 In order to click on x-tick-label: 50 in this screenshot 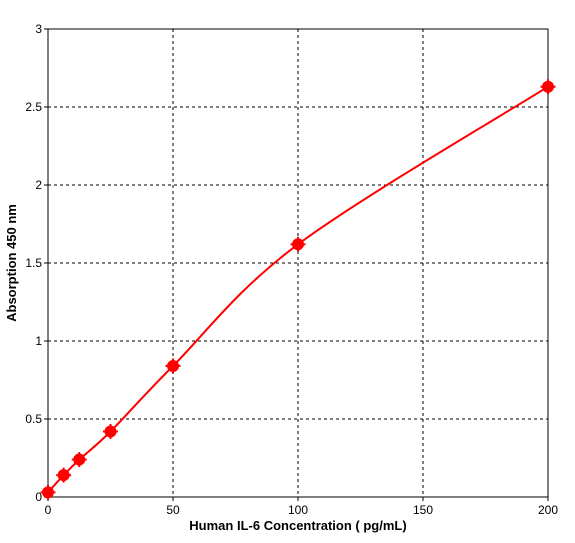, I will do `click(173, 510)`.